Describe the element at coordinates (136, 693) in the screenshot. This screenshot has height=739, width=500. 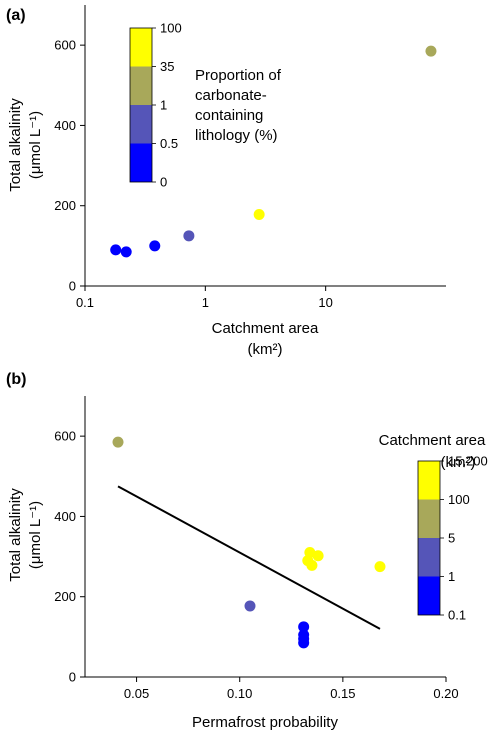
I see `x-tick-label: 0.05` at that location.